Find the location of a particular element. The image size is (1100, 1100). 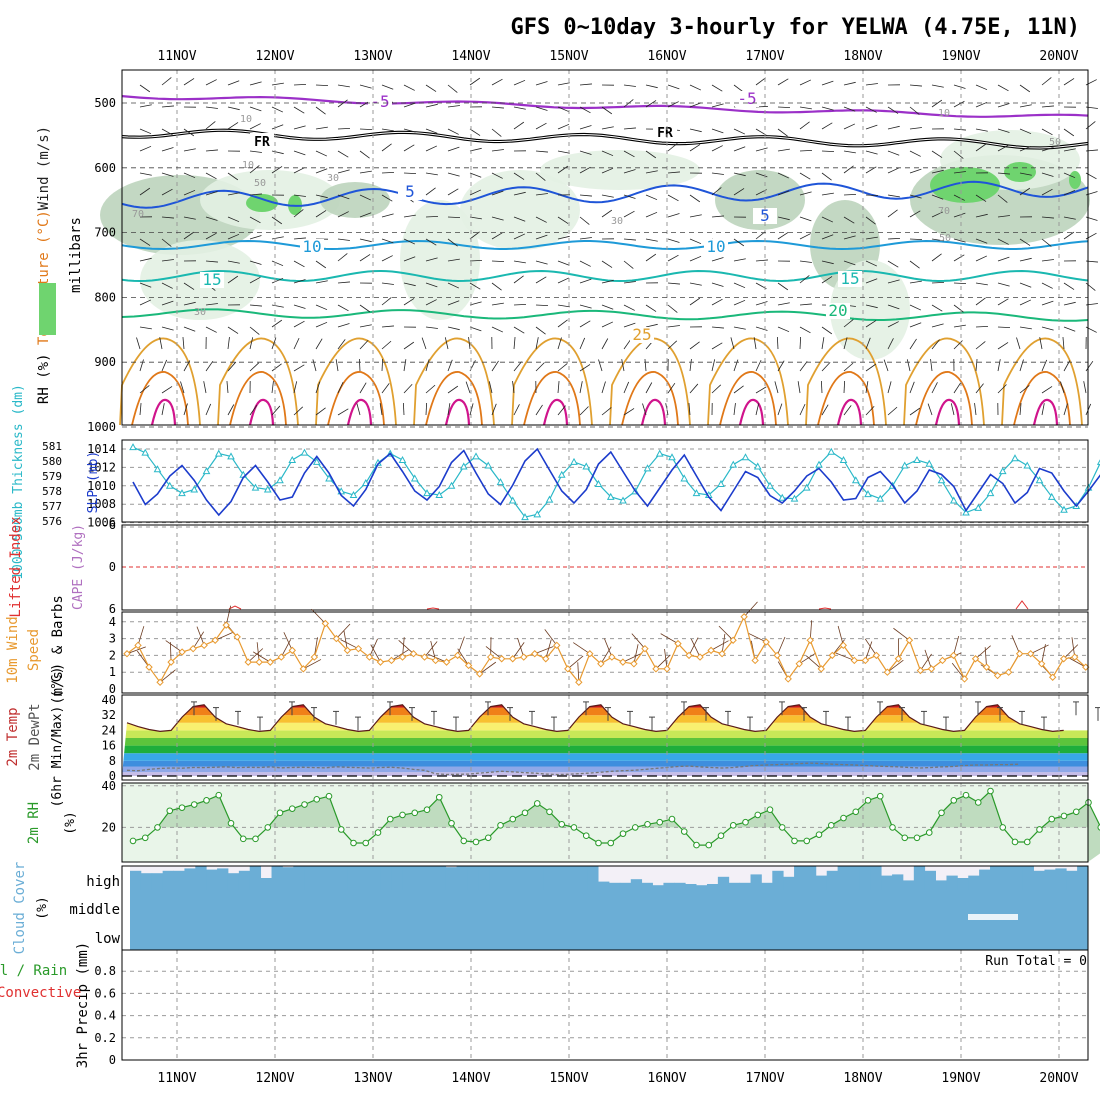

date-label-bottom: 16NOV is located at coordinates (666, 1078).